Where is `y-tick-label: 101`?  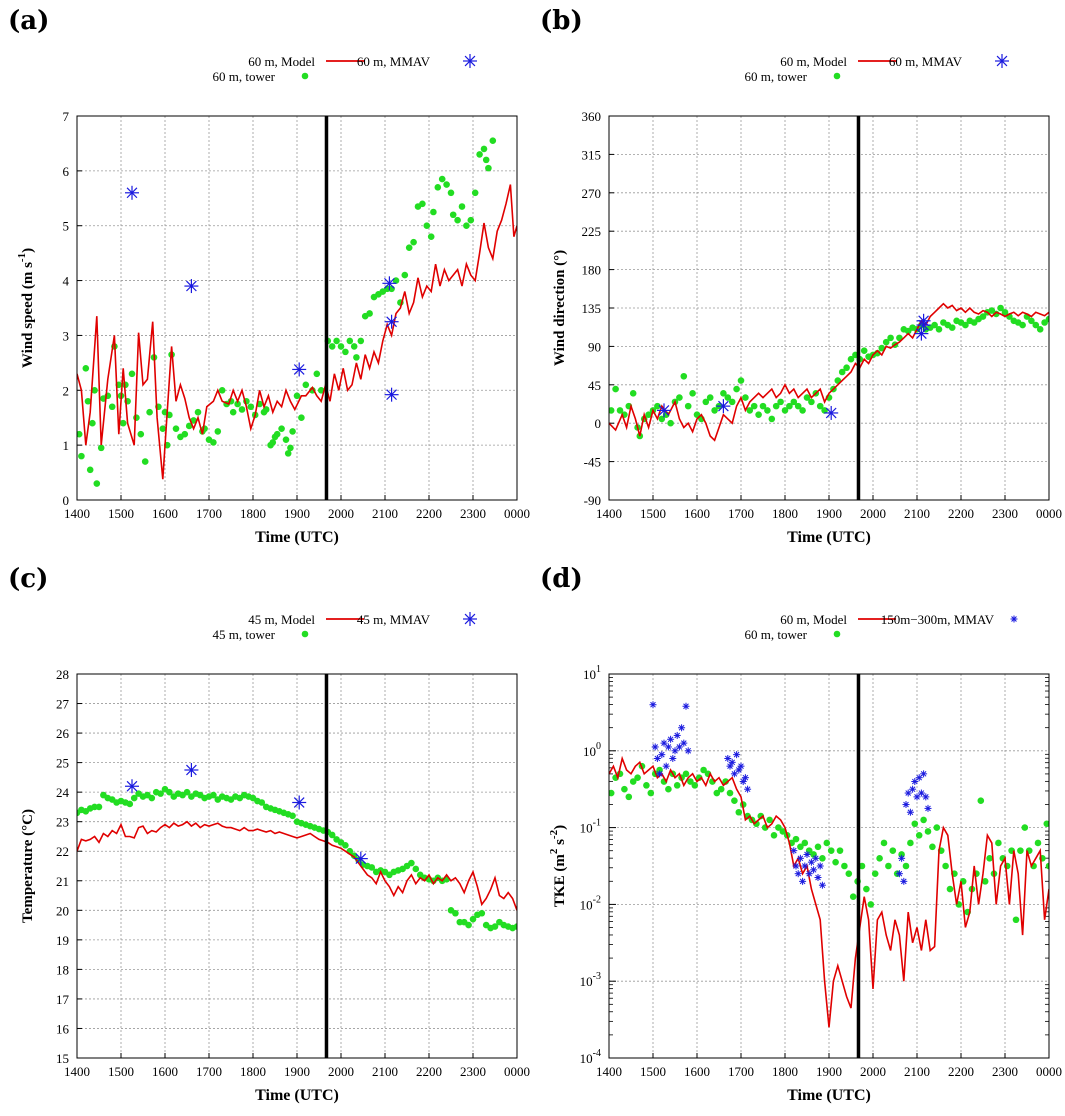
y-tick-label: 101 is located at coordinates (592, 673).